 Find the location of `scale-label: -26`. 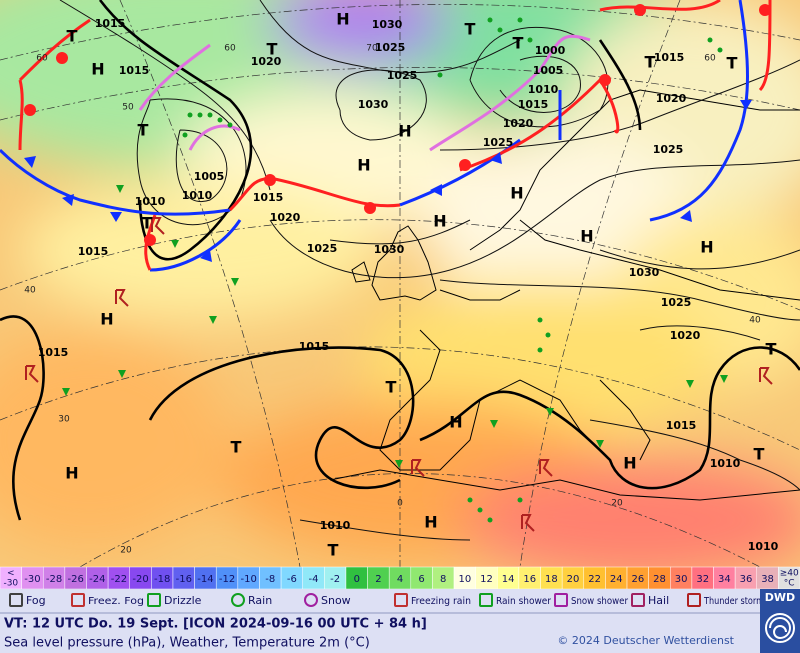

scale-label: -26 is located at coordinates (76, 579).